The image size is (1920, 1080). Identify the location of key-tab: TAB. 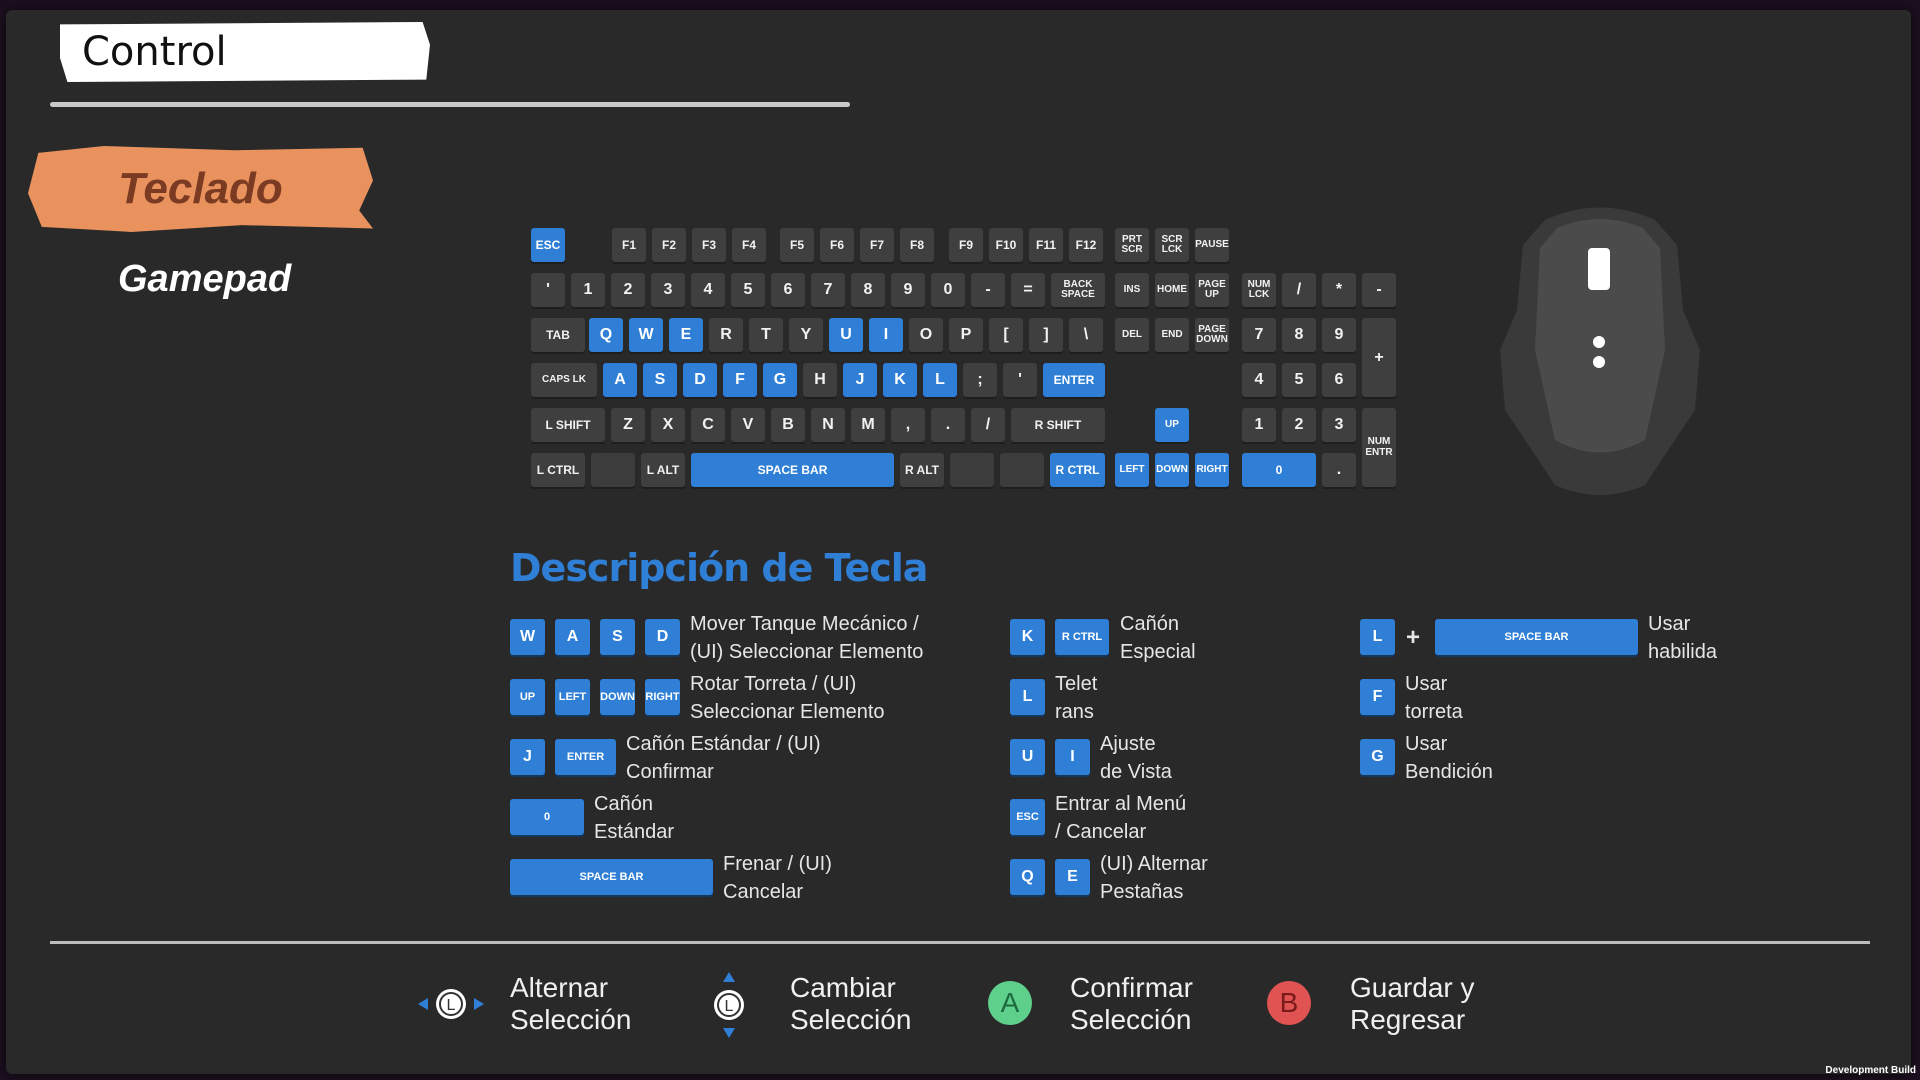
(558, 335).